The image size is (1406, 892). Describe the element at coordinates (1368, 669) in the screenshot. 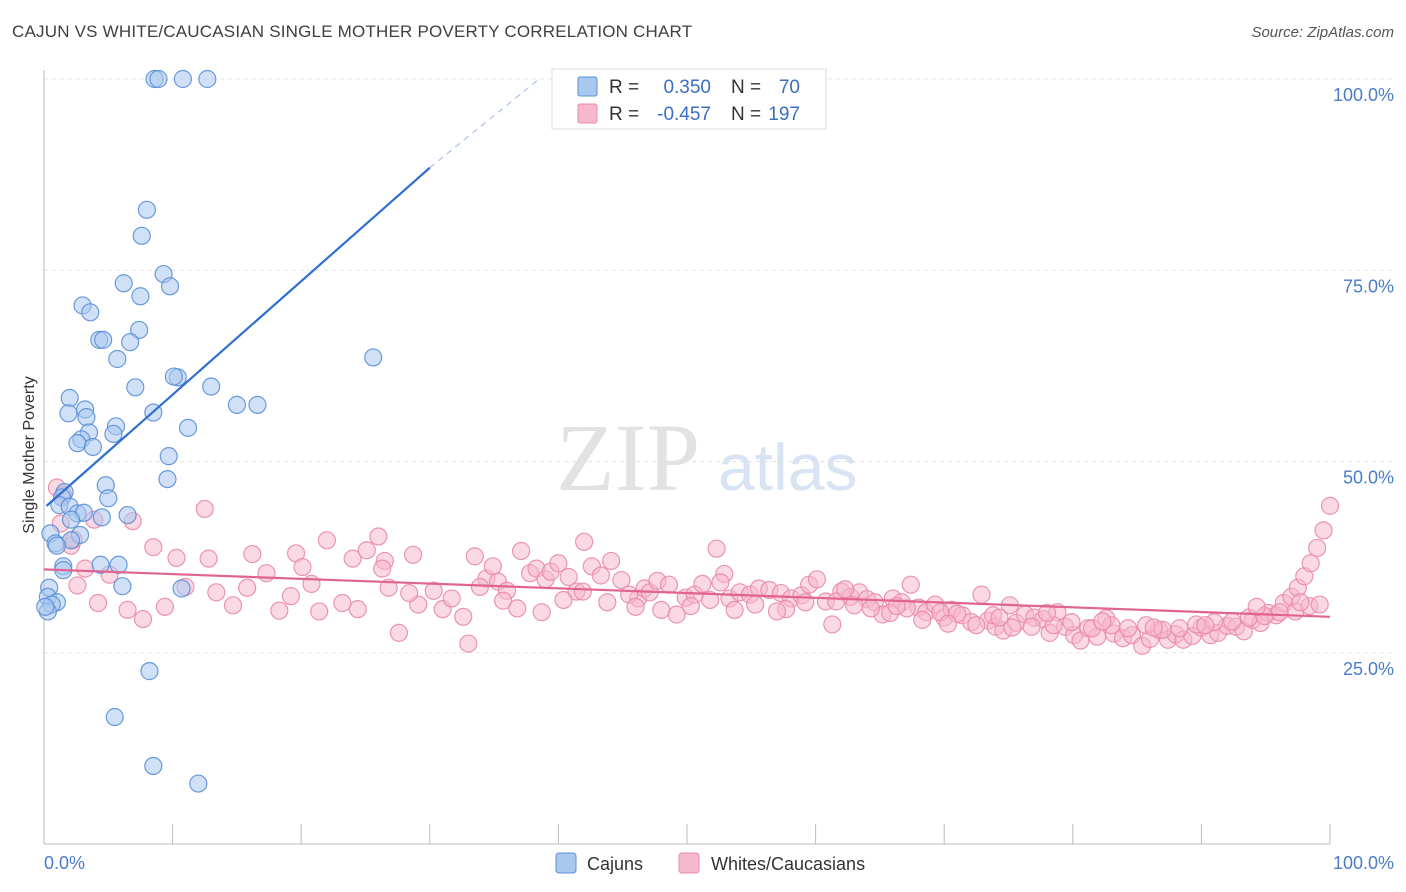

I see `y-tick-label-25: 25.0%` at that location.